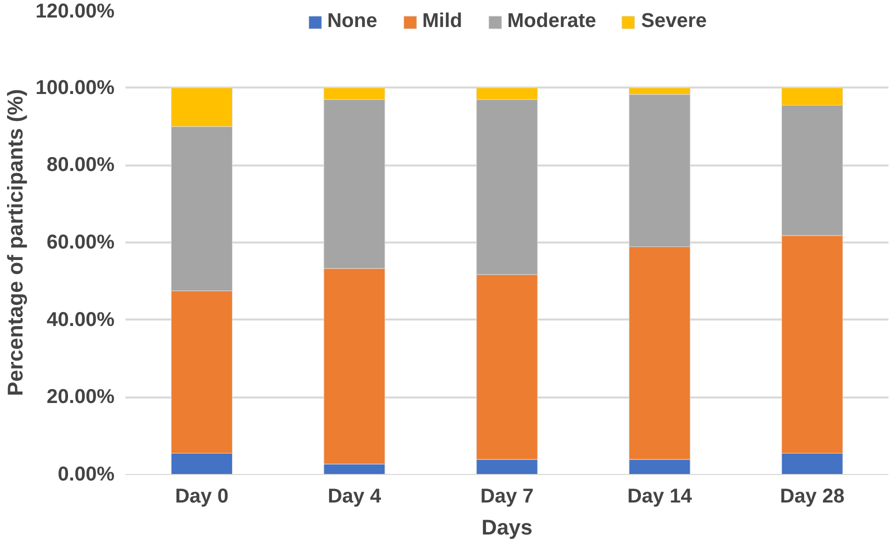 This screenshot has width=893, height=542. I want to click on y-tick-label: 80.00%, so click(80, 165).